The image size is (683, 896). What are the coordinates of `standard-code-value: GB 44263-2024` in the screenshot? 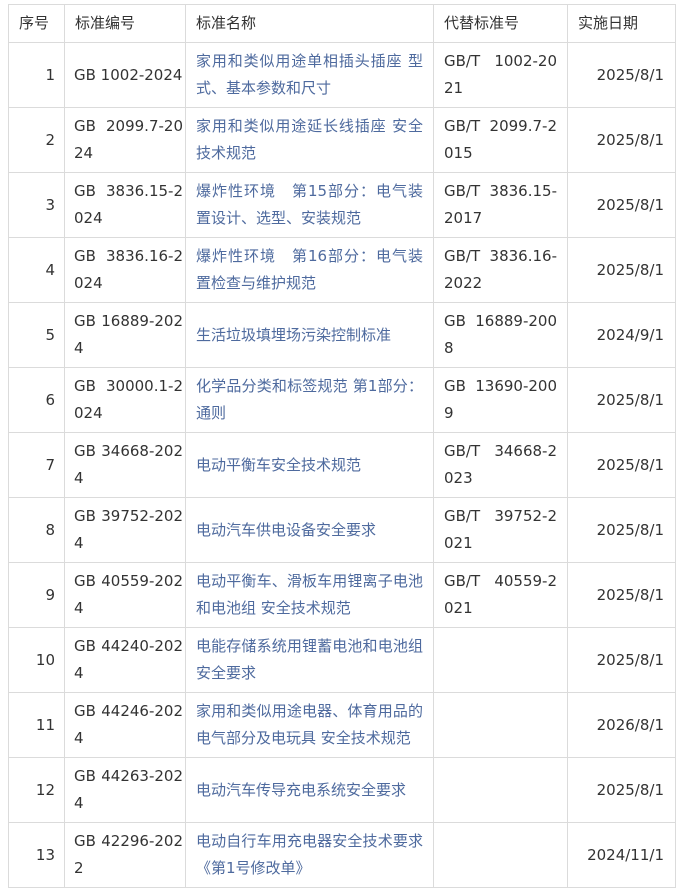 It's located at (128, 789).